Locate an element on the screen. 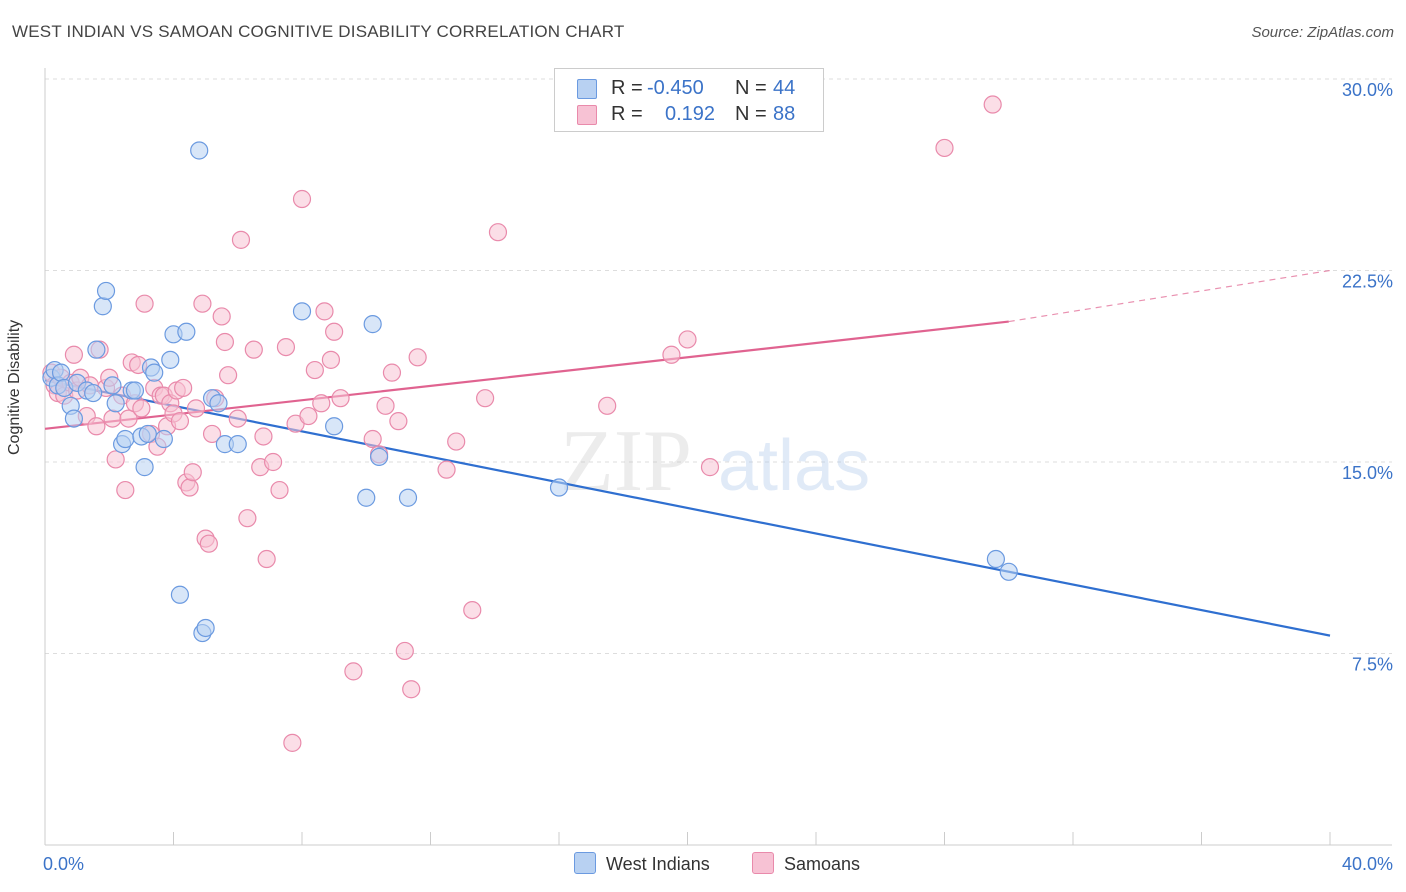 Image resolution: width=1406 pixels, height=892 pixels. legend-n-value: 44 is located at coordinates (784, 88).